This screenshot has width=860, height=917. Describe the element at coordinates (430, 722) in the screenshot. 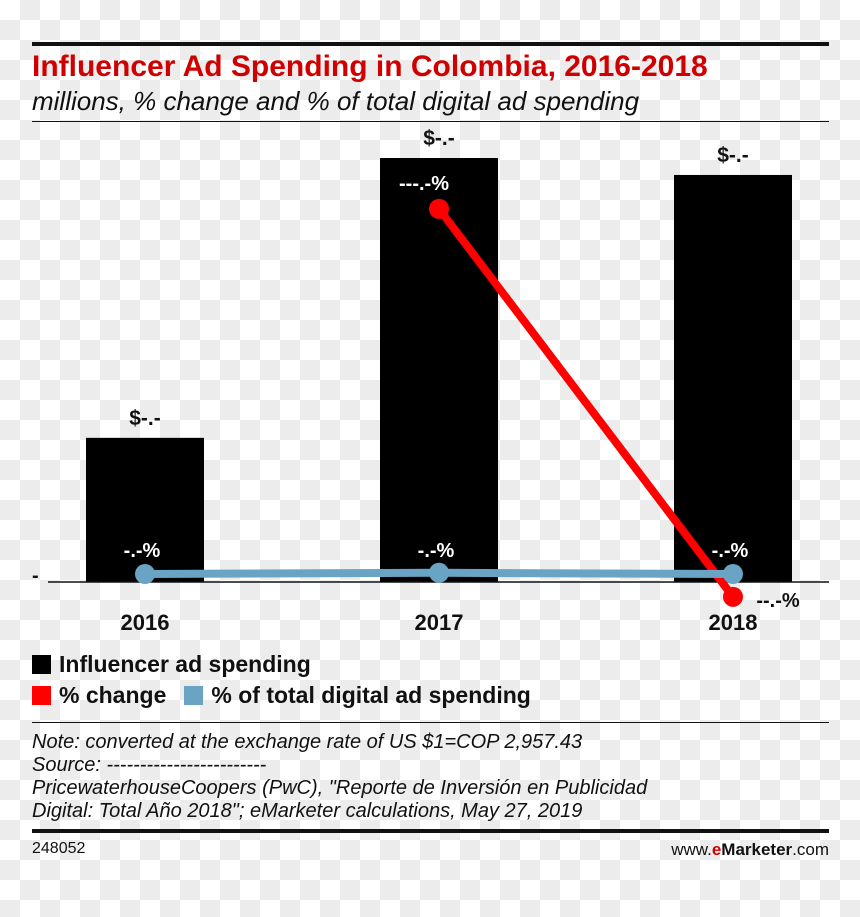

I see `notes-rule` at that location.